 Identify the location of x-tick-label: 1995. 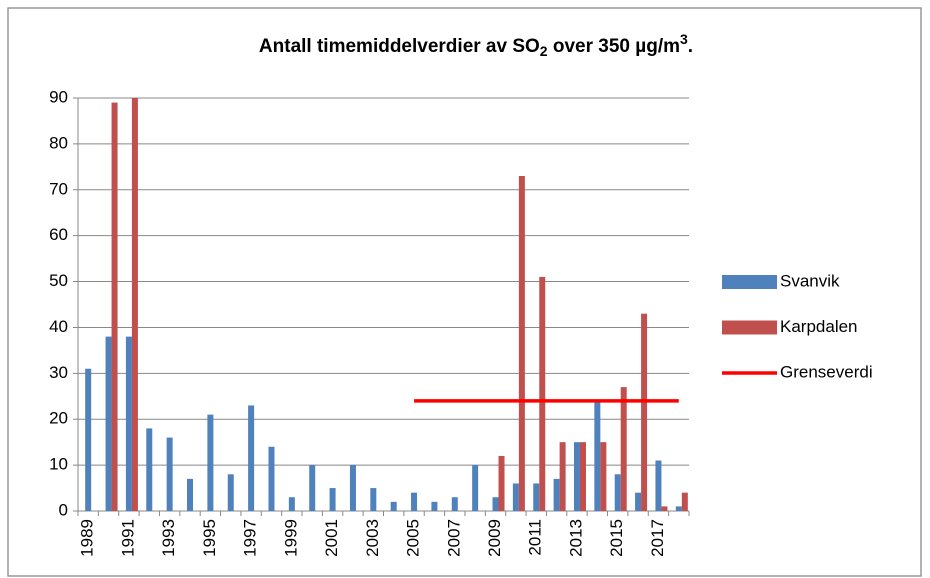
(209, 538).